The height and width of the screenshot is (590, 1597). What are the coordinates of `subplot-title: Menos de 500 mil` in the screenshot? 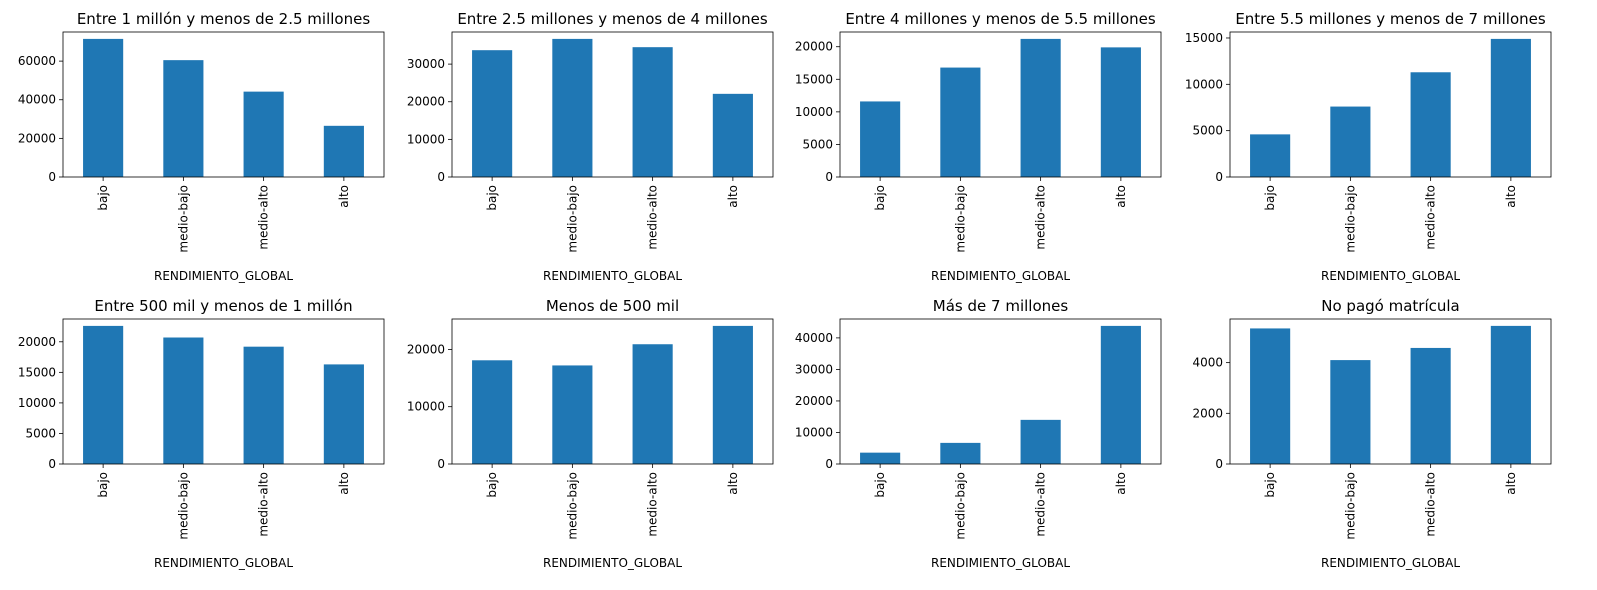 It's located at (612, 306).